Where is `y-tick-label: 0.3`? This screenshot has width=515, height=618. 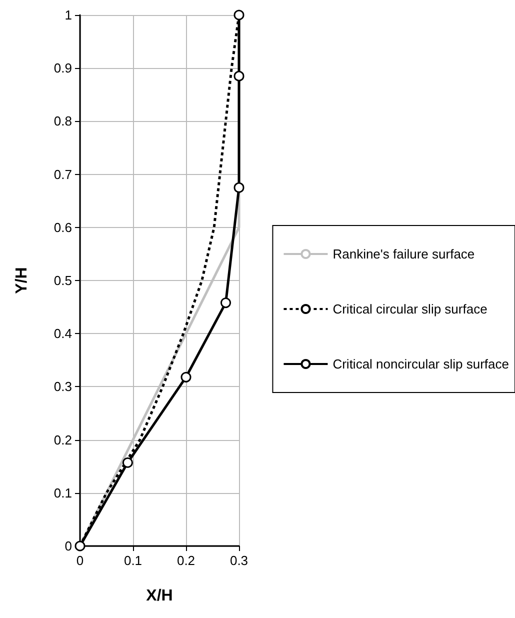
y-tick-label: 0.3 is located at coordinates (63, 386).